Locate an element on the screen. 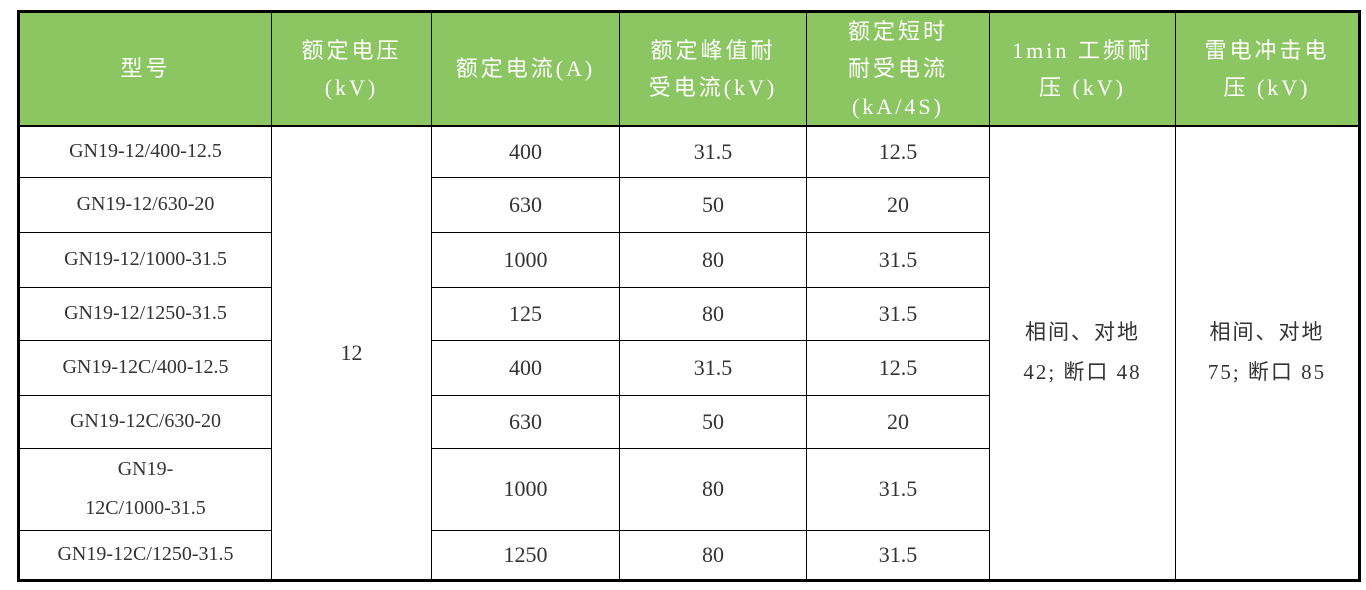 The height and width of the screenshot is (590, 1366). column-header-rated-current: 额定电流(A) is located at coordinates (525, 69).